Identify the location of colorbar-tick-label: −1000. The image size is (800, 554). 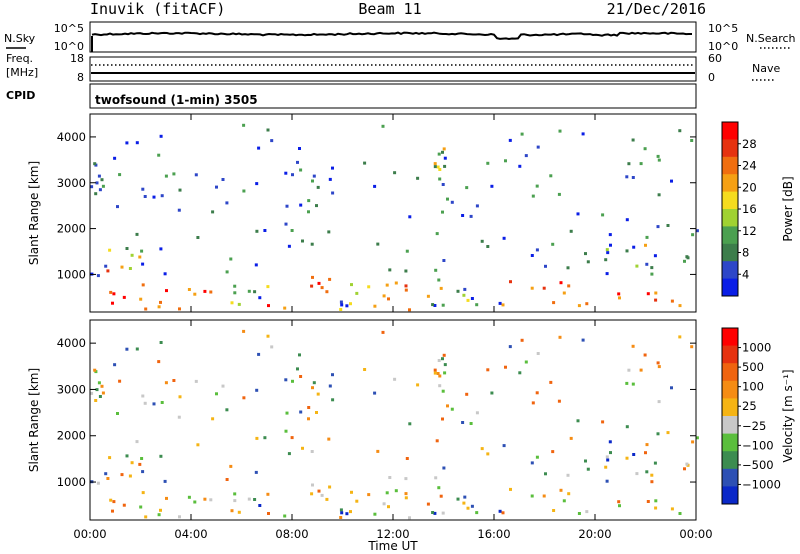
(761, 484).